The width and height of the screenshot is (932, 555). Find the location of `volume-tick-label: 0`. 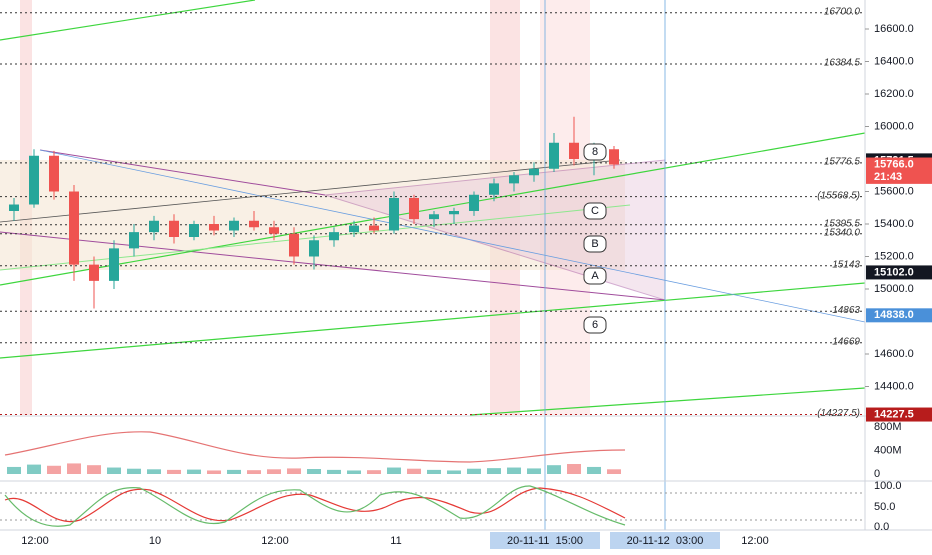

volume-tick-label: 0 is located at coordinates (877, 474).